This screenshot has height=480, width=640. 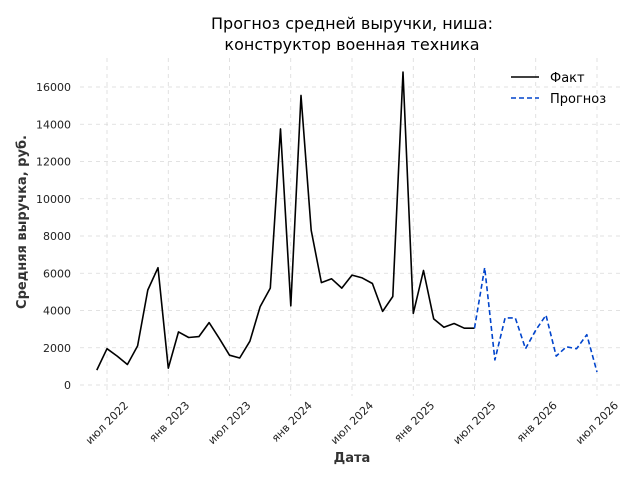 I want to click on chart-title: Прогноз средней выручки, ниша:, so click(x=352, y=23).